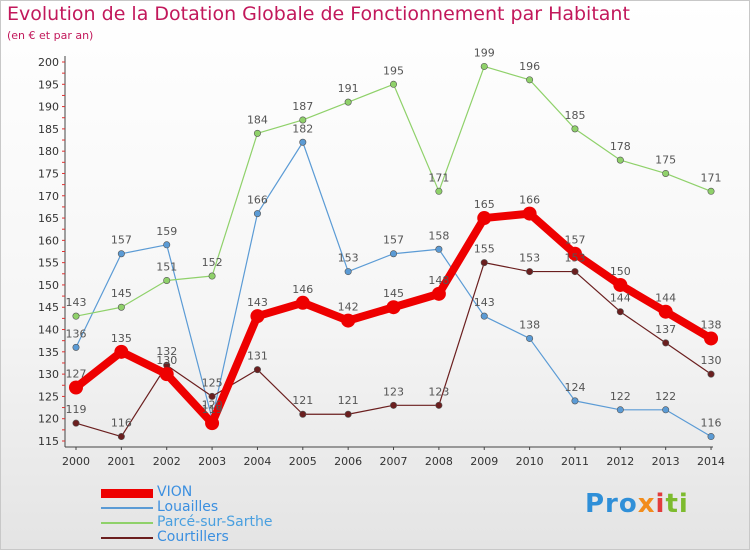 The height and width of the screenshot is (550, 750). What do you see at coordinates (665, 159) in the screenshot?
I see `data-label-2: 175` at bounding box center [665, 159].